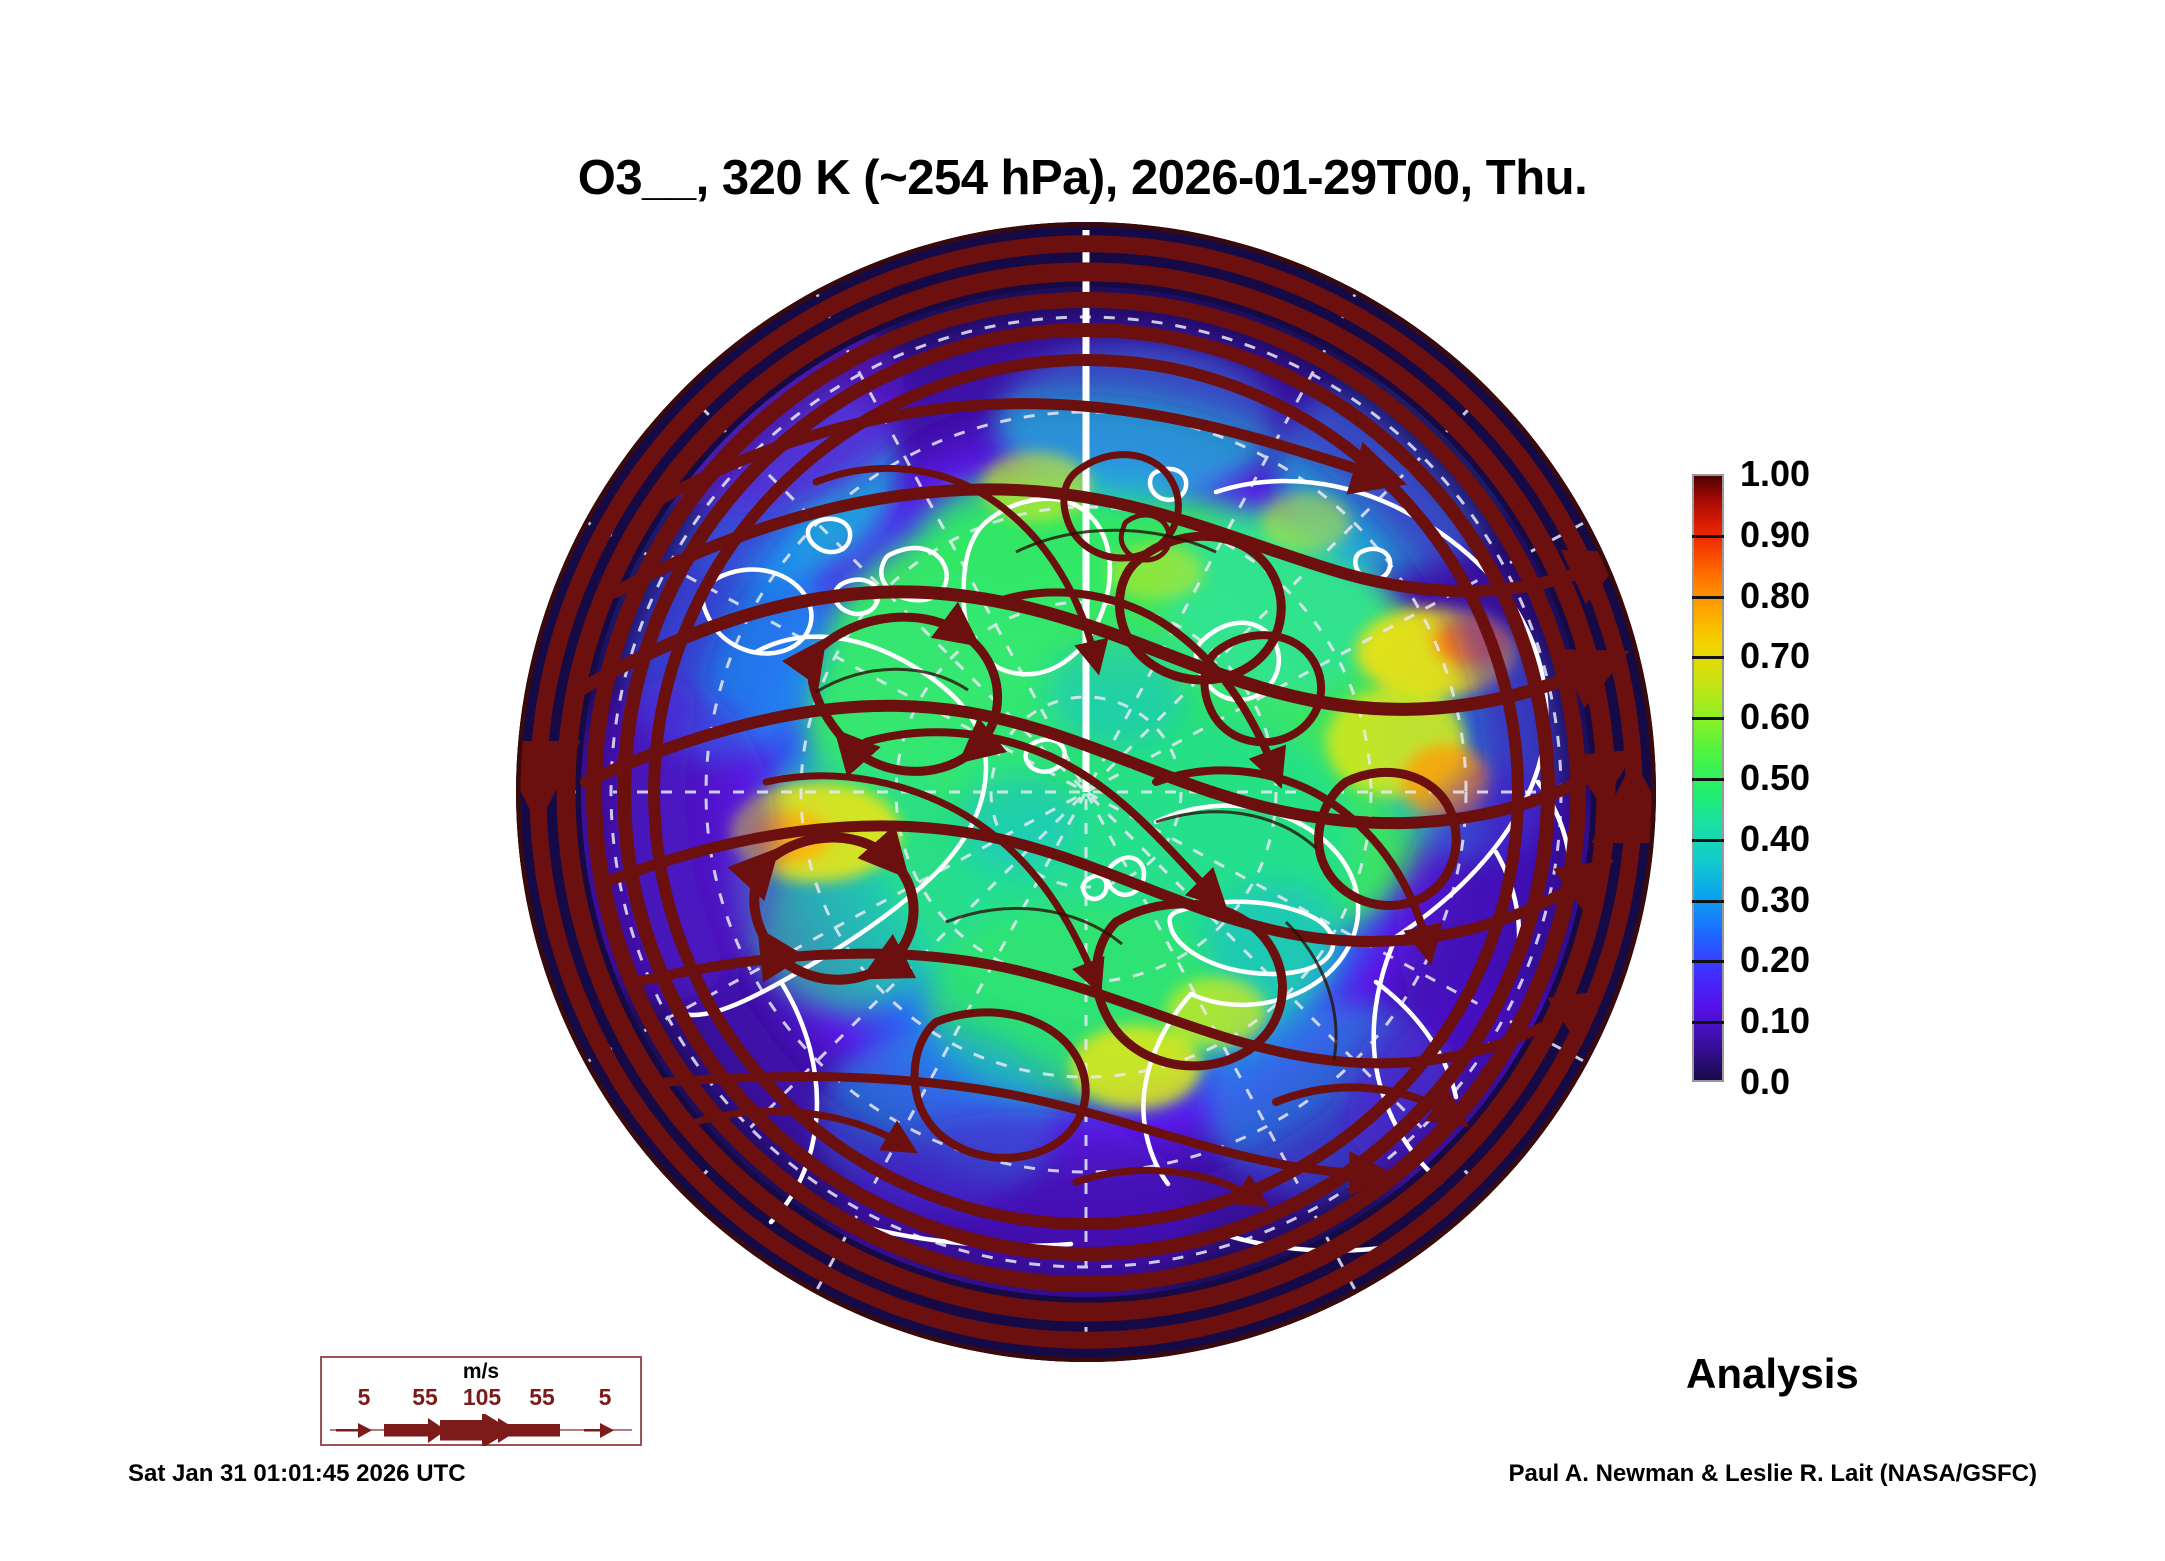  What do you see at coordinates (297, 1473) in the screenshot?
I see `generation-timestamp: Sat Jan 31 01:01:45 2026 UTC` at bounding box center [297, 1473].